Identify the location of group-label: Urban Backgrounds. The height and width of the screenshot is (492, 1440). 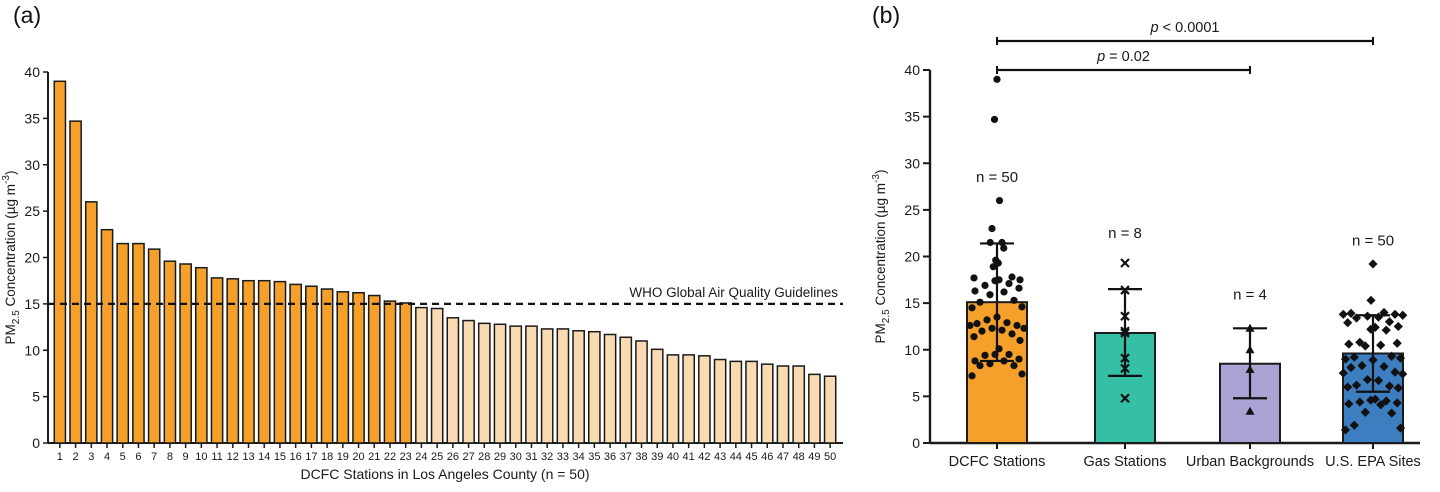
(1250, 462).